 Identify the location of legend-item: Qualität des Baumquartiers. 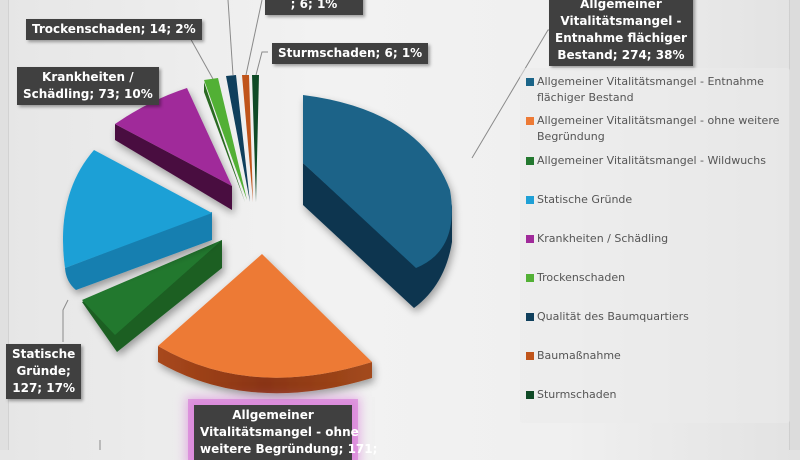
(656, 317).